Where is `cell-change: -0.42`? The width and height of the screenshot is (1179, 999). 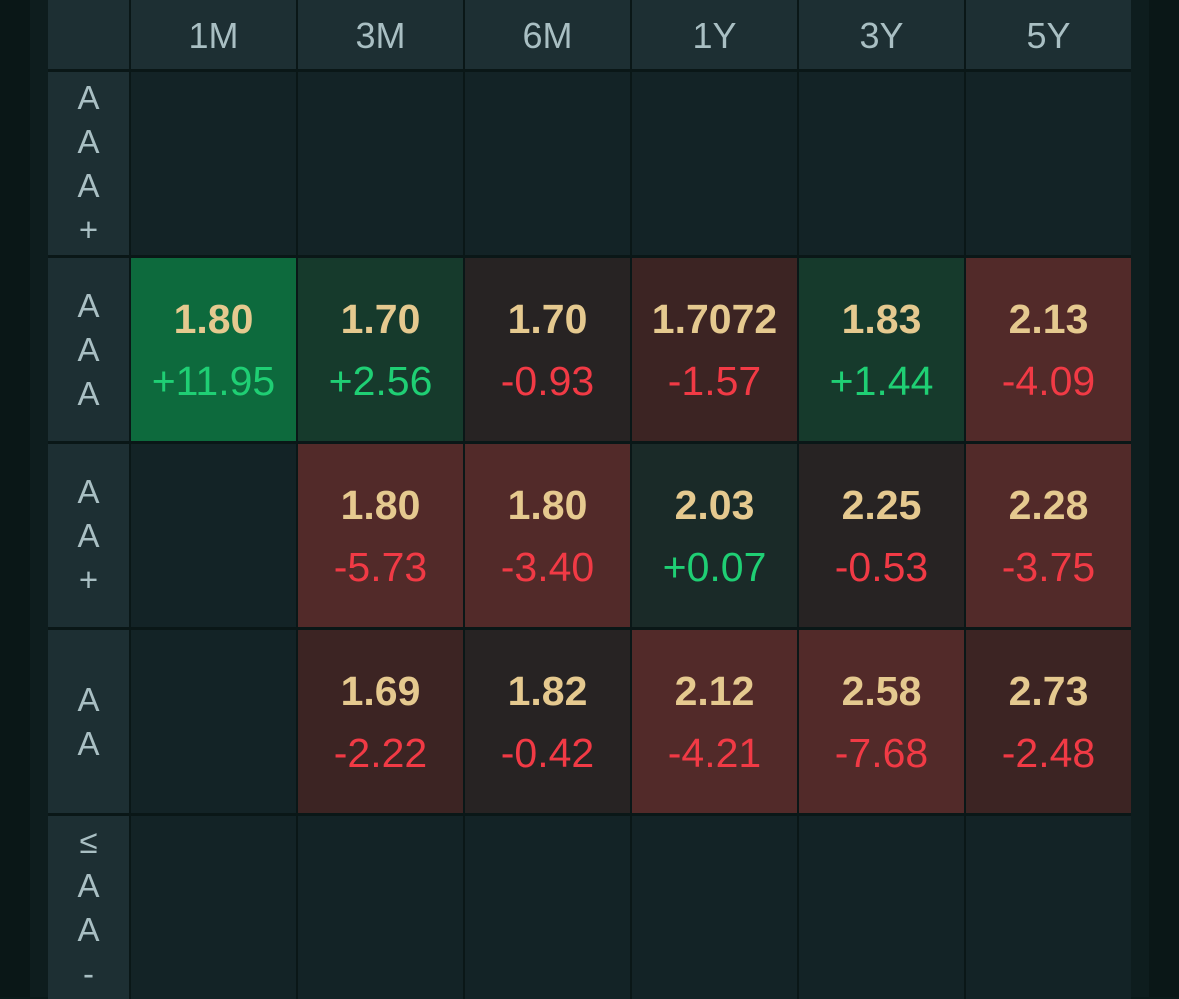 cell-change: -0.42 is located at coordinates (547, 752).